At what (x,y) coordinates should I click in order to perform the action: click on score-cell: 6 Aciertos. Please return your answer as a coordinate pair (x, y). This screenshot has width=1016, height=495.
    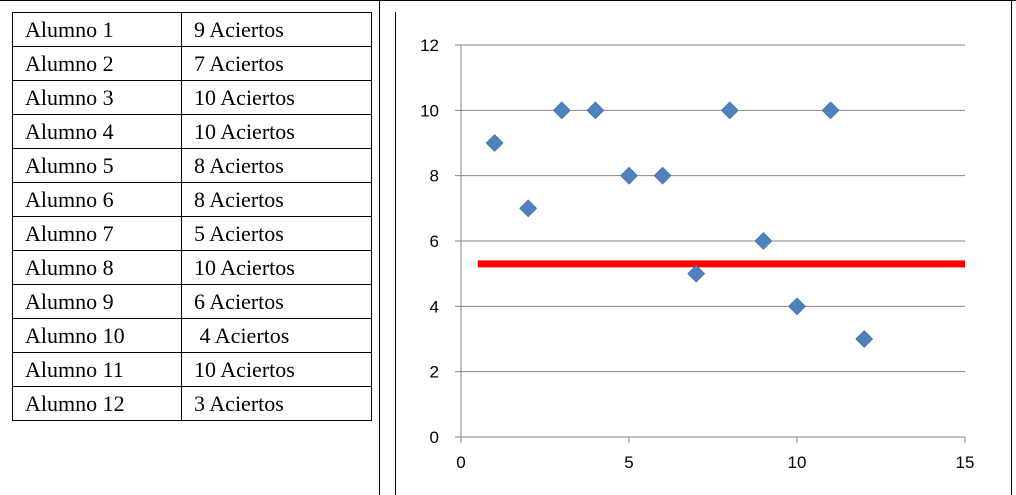
    Looking at the image, I should click on (276, 301).